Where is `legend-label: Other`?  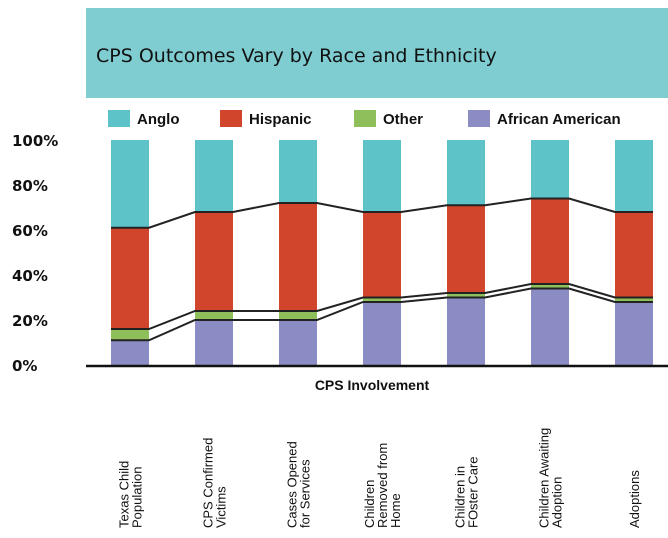 legend-label: Other is located at coordinates (403, 119).